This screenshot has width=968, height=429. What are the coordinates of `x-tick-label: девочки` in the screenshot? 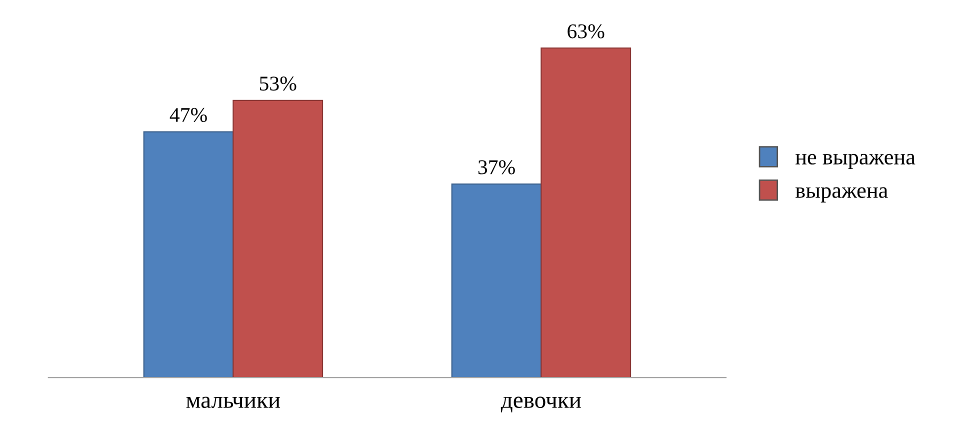 It's located at (540, 404).